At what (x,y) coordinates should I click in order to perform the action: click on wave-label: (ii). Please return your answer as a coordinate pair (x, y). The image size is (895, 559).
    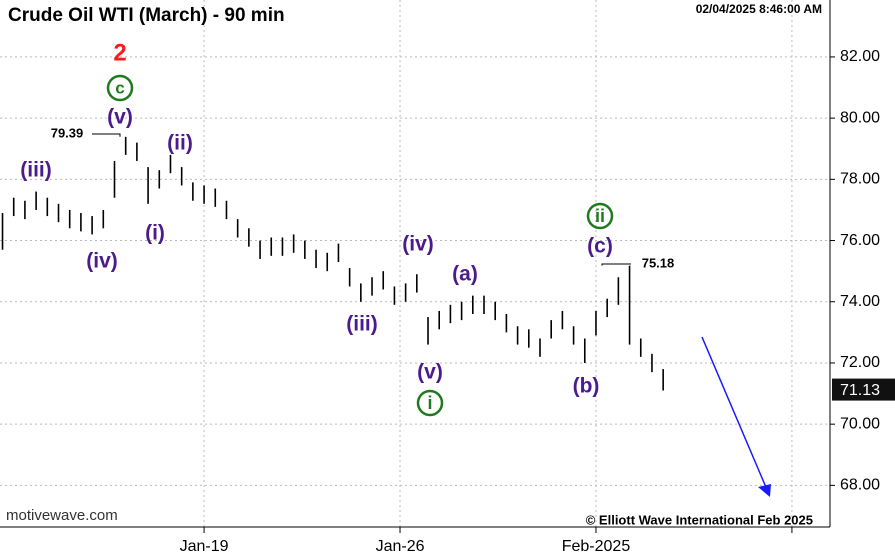
    Looking at the image, I should click on (180, 143).